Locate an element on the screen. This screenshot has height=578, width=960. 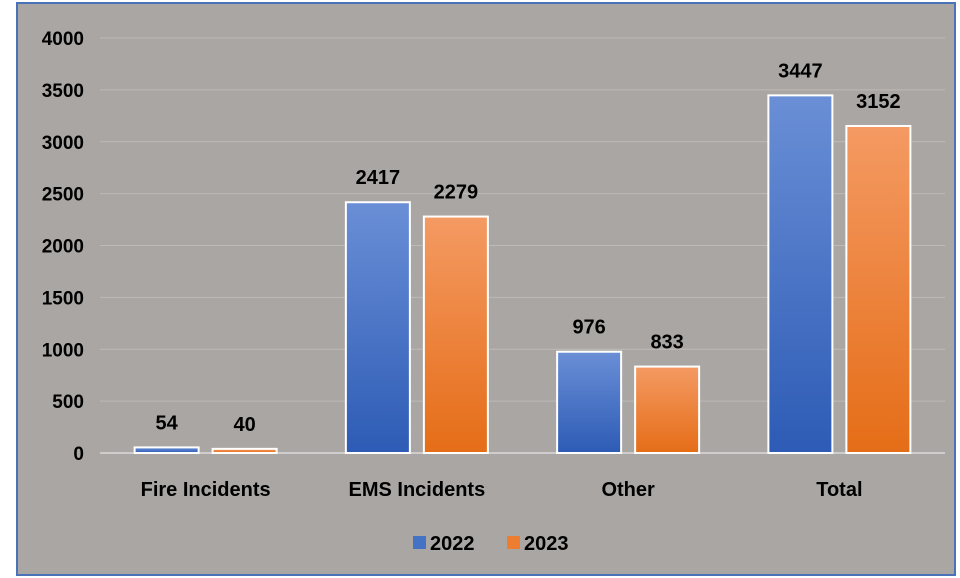
y-axis: 0 500 1000 1500 2000 2500 3000 3500 4000 is located at coordinates (63, 247).